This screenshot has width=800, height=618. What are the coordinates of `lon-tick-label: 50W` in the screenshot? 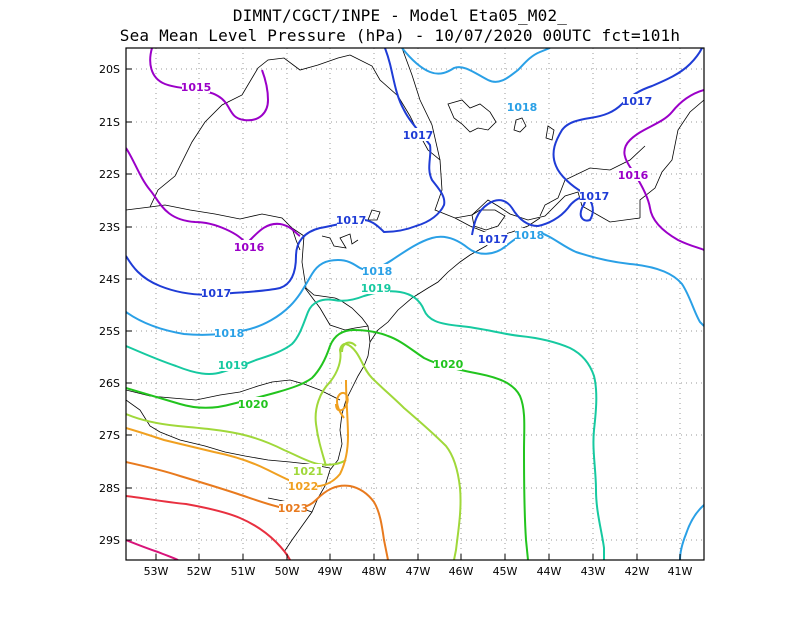 It's located at (287, 571).